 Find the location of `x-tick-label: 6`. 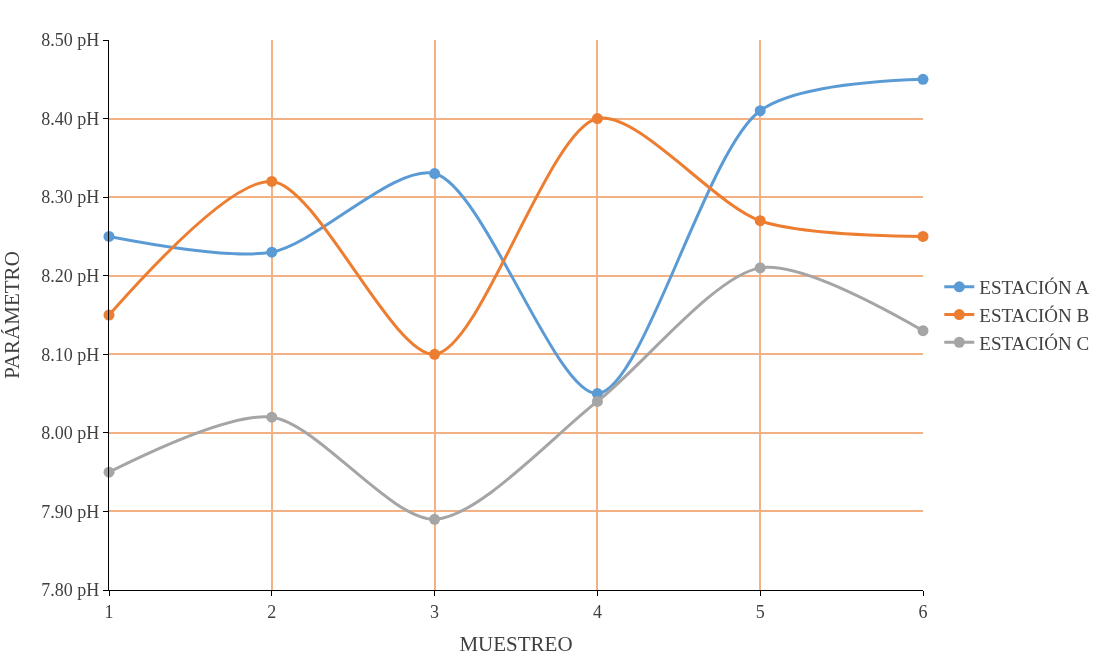

x-tick-label: 6 is located at coordinates (923, 611).